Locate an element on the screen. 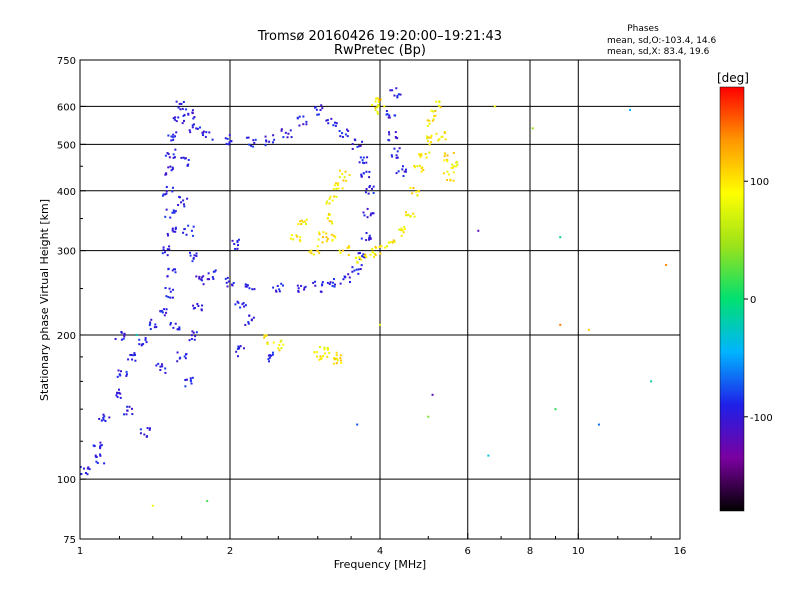 This screenshot has width=800, height=604. stats-x-line: mean, sd,X: 83.4, 19.6 is located at coordinates (658, 52).